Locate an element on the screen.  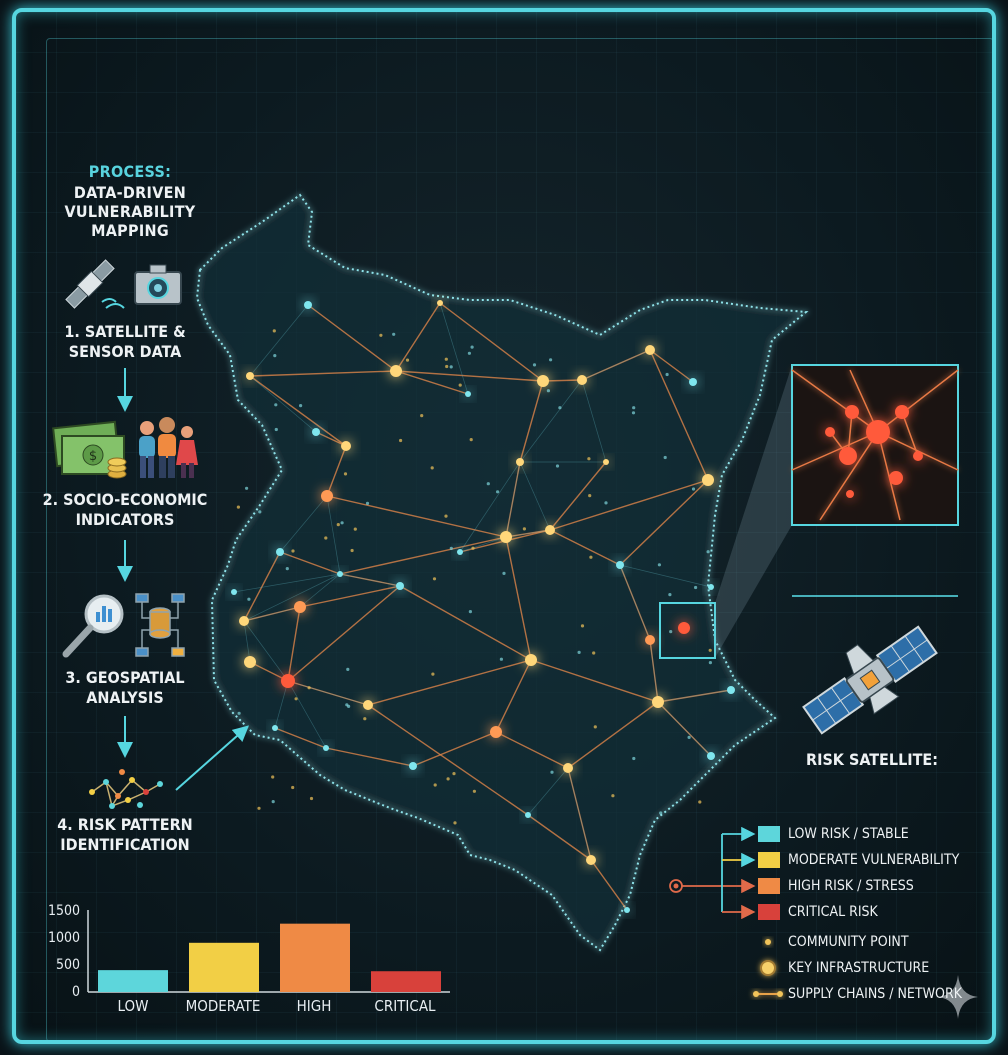
process-subtitle-line: DATA-DRIVEN is located at coordinates (130, 192).